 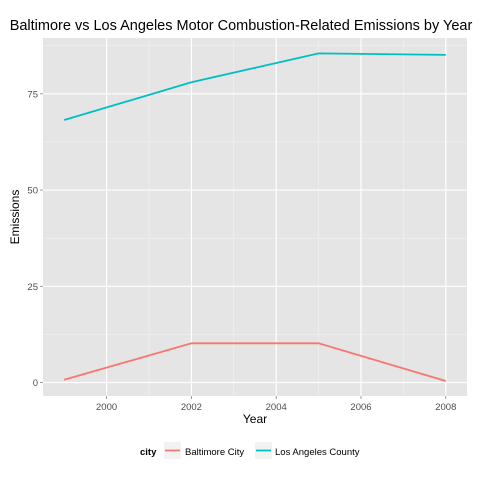 What do you see at coordinates (255, 362) in the screenshot?
I see `series-line-baltimore-city` at bounding box center [255, 362].